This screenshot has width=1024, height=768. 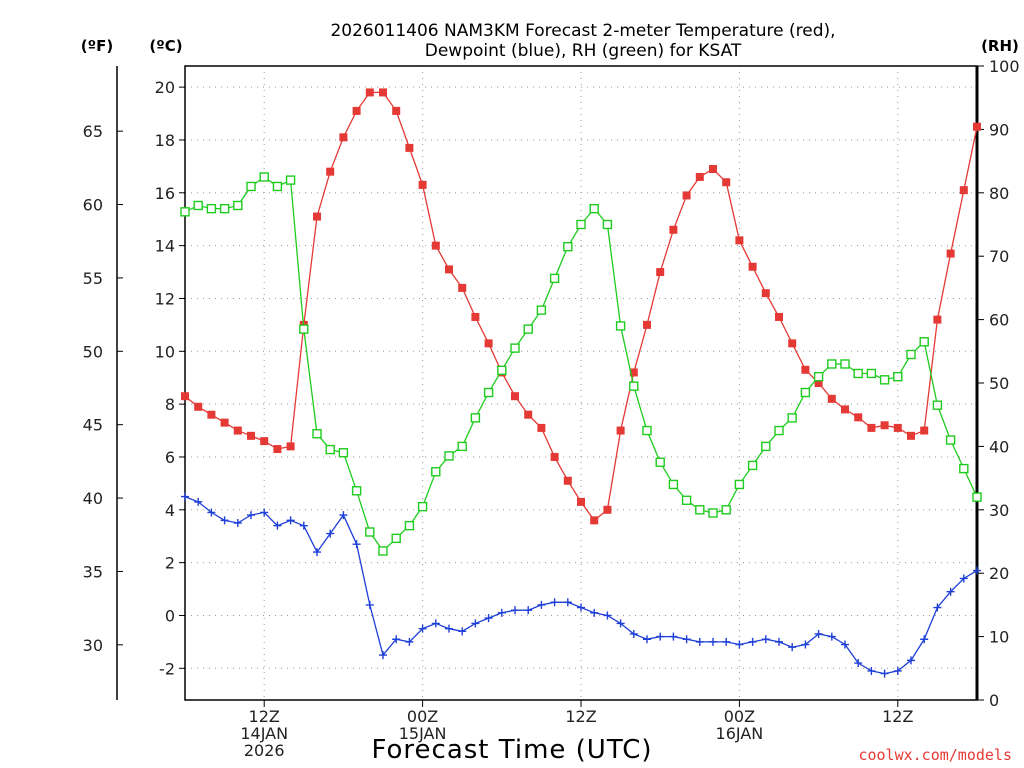 I want to click on time-tick-label: 00Z, so click(x=739, y=716).